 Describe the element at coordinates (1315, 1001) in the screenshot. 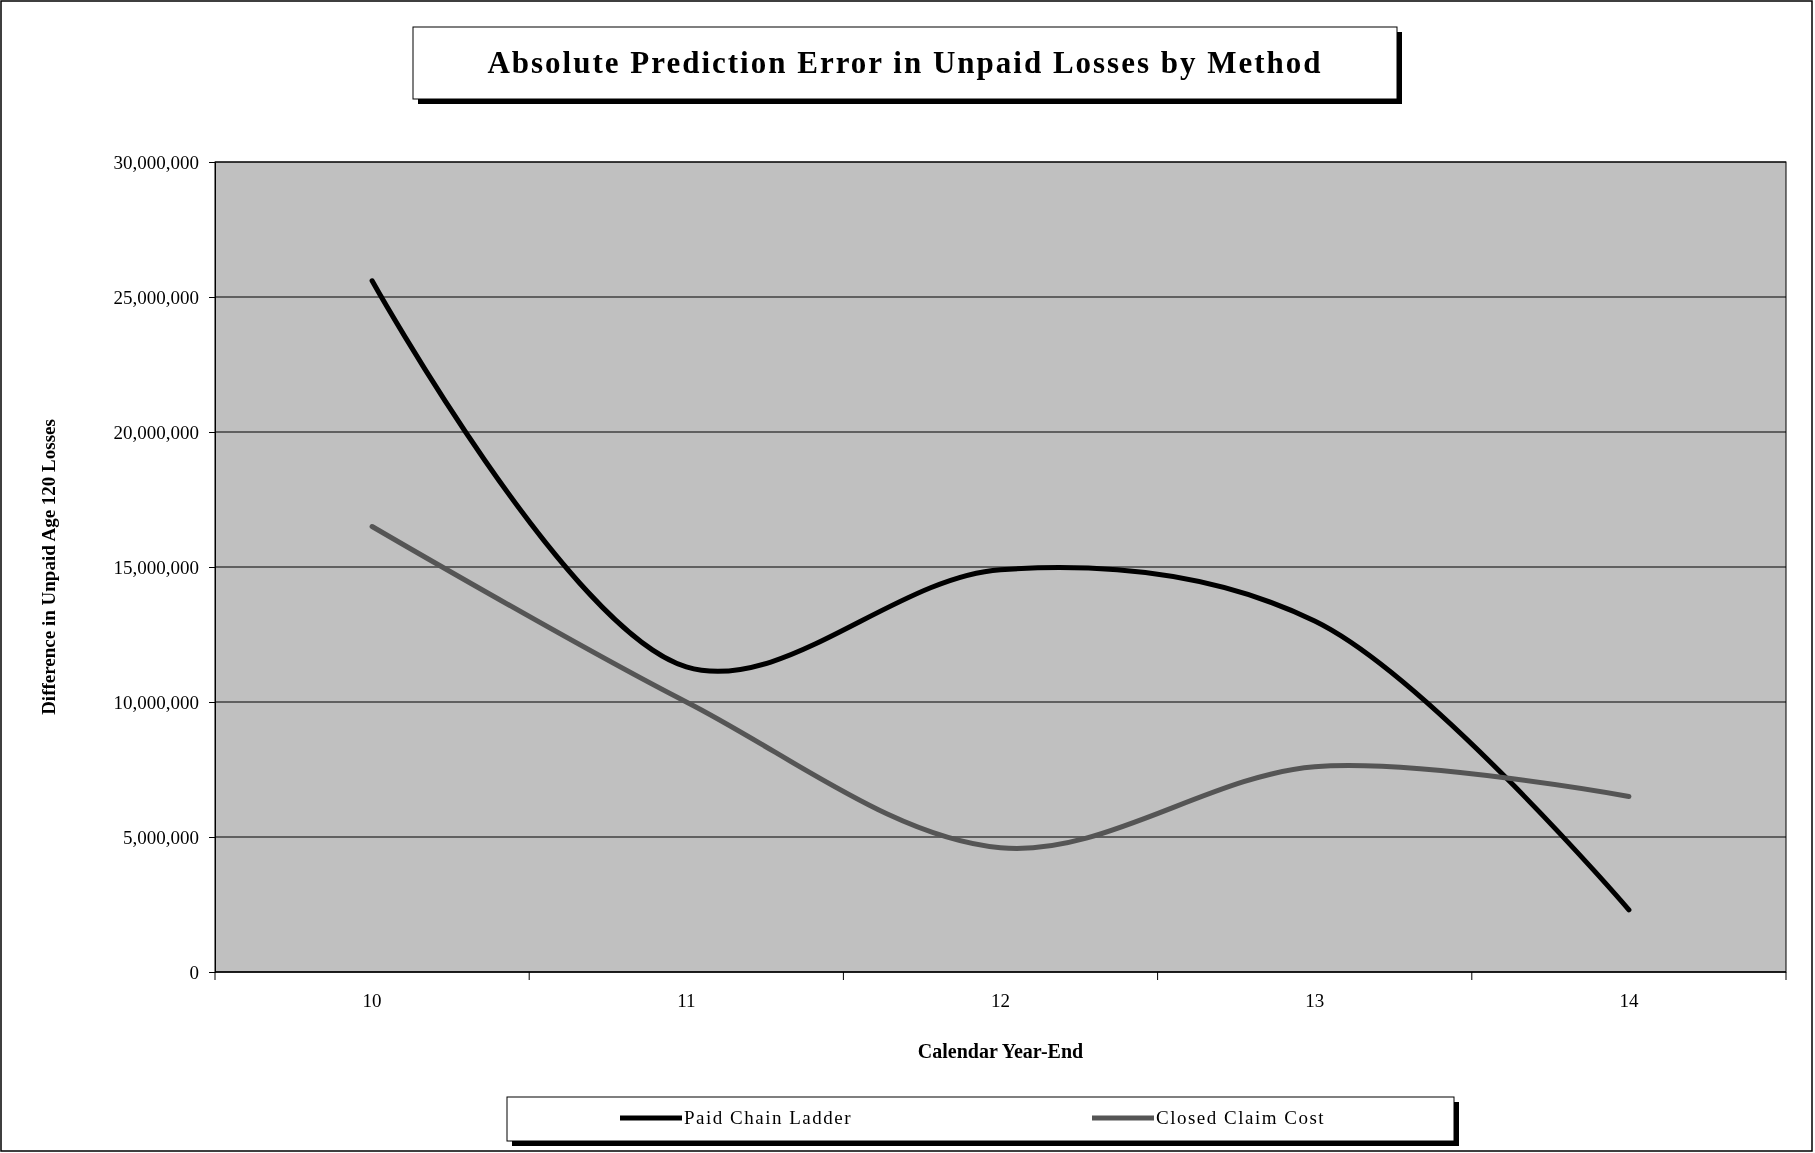

I see `x-tick-label: 13` at that location.